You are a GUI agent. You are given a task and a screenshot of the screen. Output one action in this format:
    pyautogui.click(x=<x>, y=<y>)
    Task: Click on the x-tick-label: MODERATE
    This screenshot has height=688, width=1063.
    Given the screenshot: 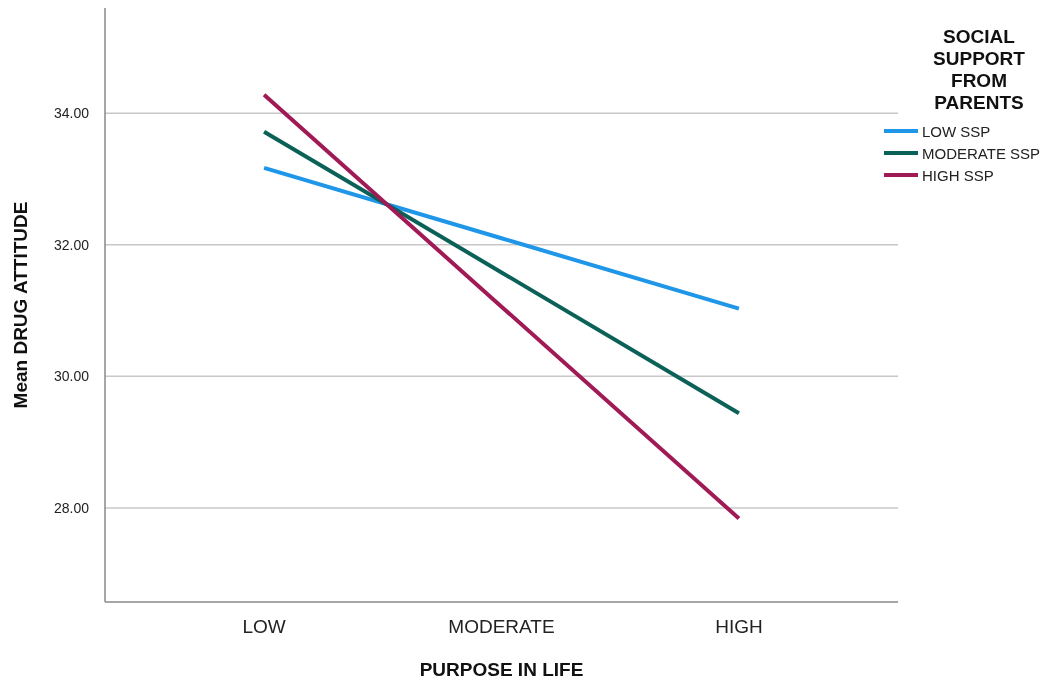 What is the action you would take?
    pyautogui.click(x=501, y=627)
    